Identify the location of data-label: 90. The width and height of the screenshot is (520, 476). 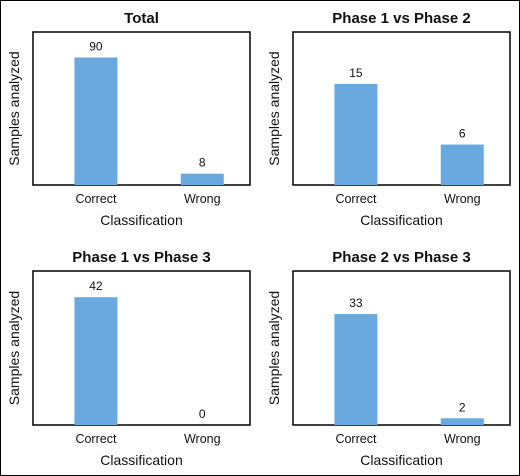
(96, 47).